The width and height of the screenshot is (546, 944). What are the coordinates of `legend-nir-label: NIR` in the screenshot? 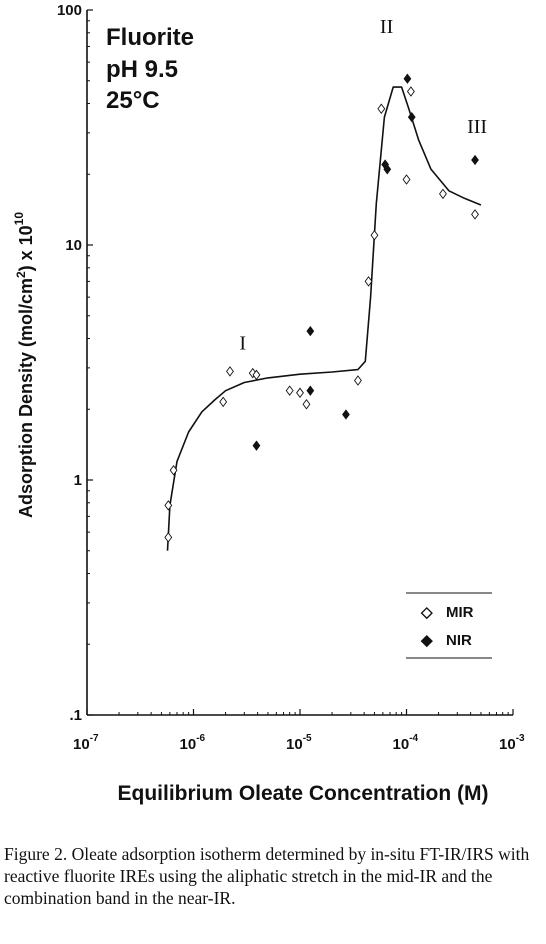 It's located at (459, 640).